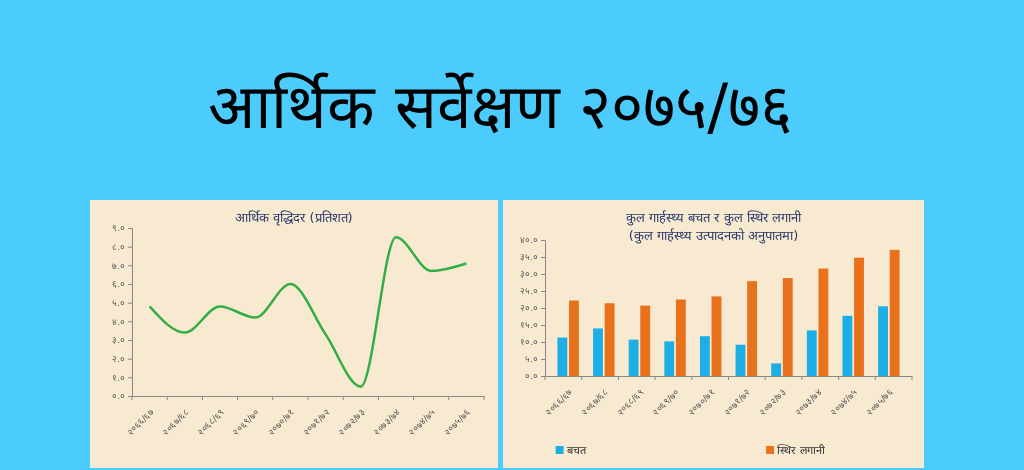 Image resolution: width=1024 pixels, height=470 pixels. I want to click on y-tick-label: १.०, so click(118, 377).